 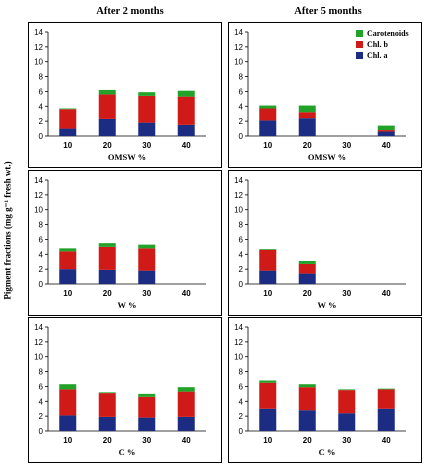 I want to click on chart-svg-4: 0 2 4 6 8 10 12 14 10 20 30 40 W %, so click(x=325, y=243).